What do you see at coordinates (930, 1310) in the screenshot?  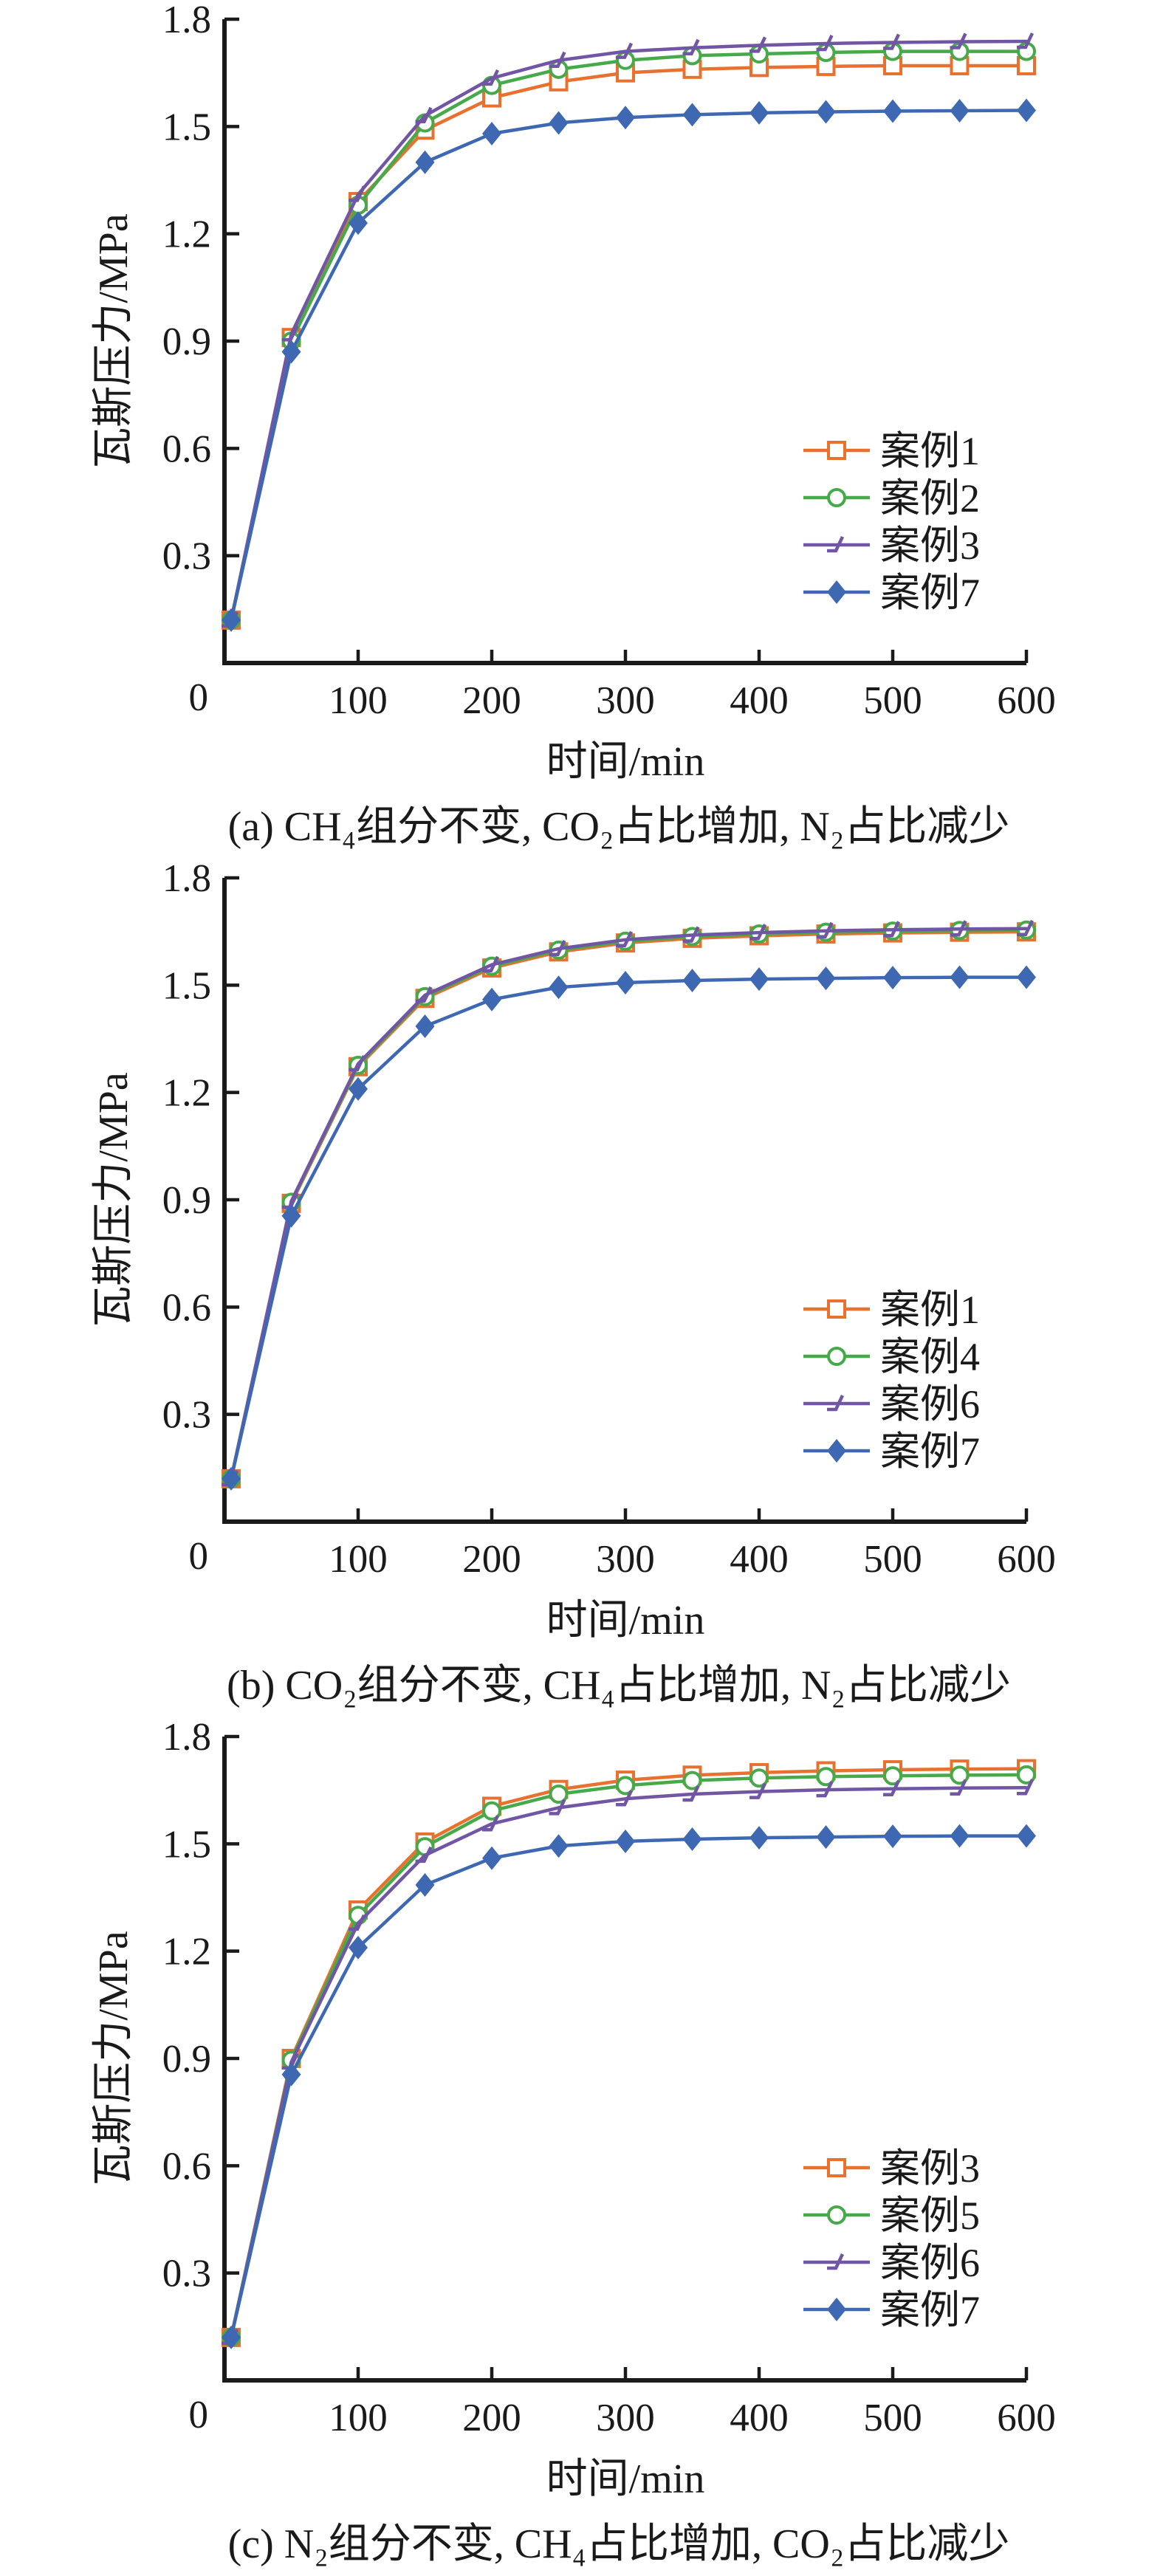 I see `legend-label: 案例1` at bounding box center [930, 1310].